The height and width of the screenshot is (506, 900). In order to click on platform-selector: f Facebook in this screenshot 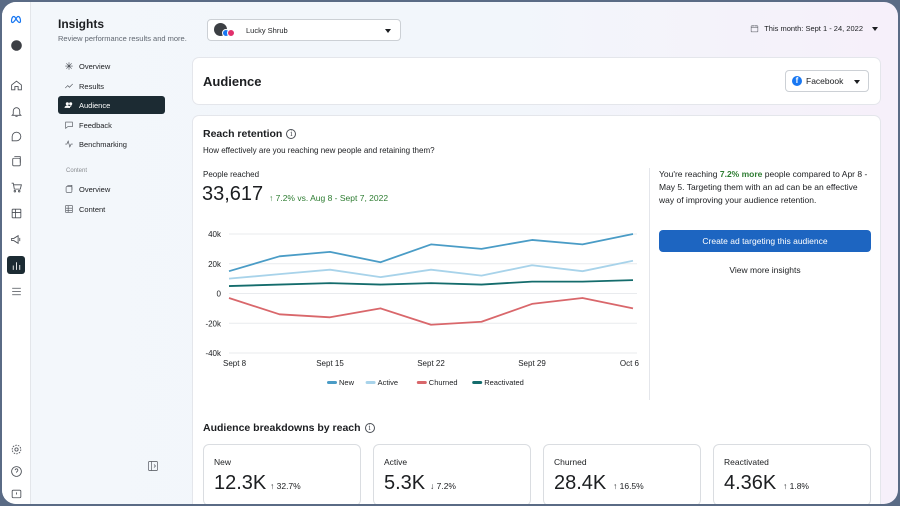, I will do `click(827, 81)`.